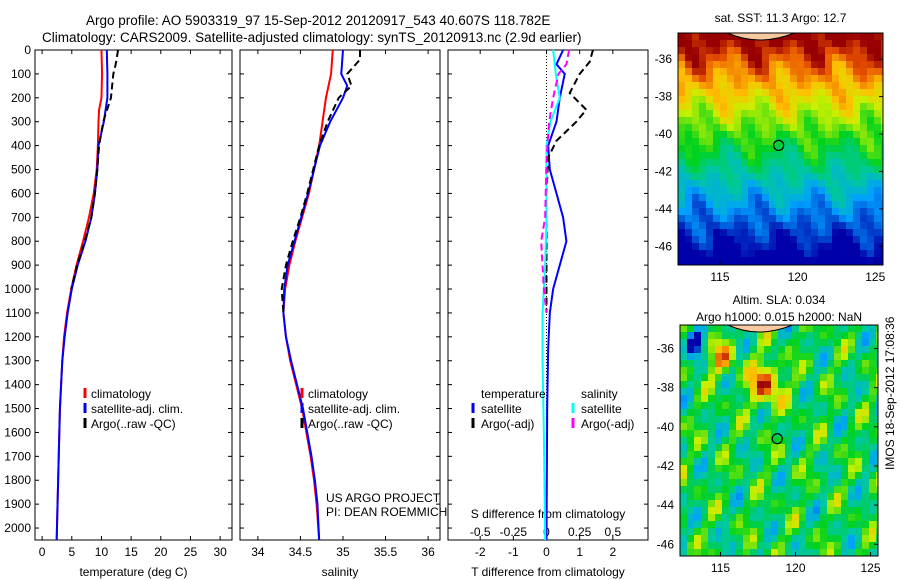  What do you see at coordinates (71, 552) in the screenshot?
I see `x-tick-label: 5` at bounding box center [71, 552].